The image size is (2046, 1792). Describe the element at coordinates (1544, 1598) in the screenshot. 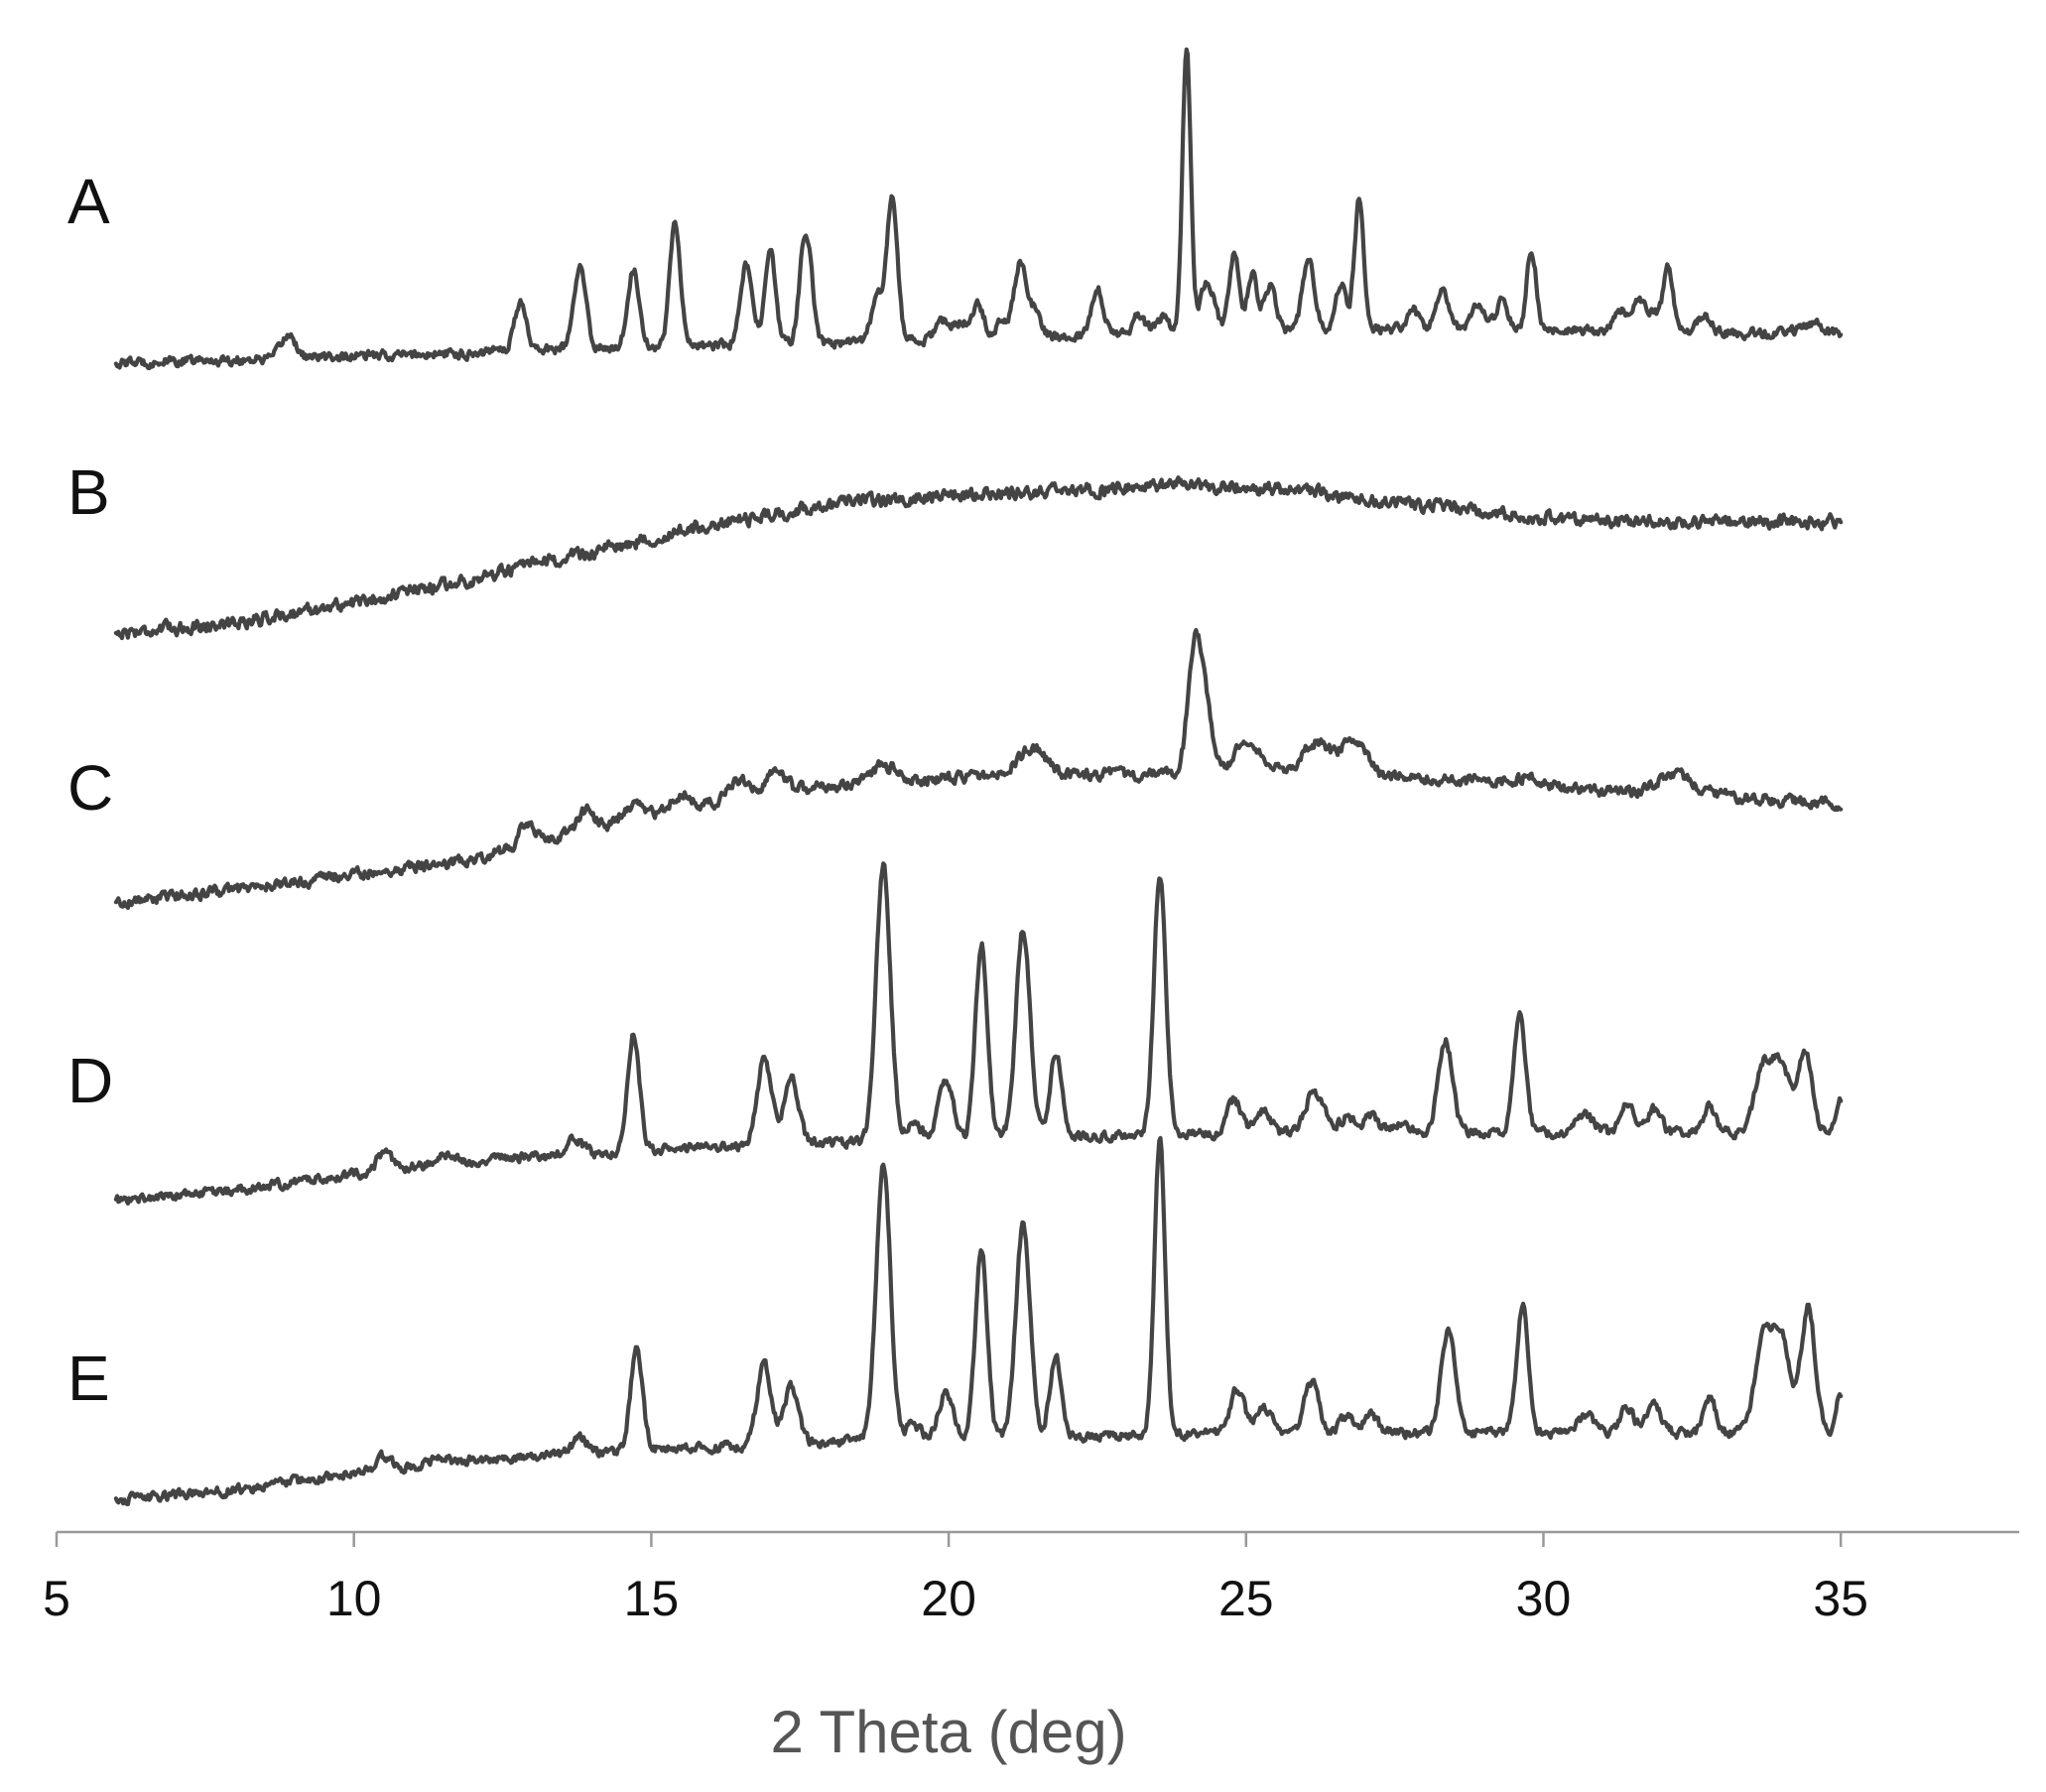

I see `x-tick-label-30: 30` at that location.